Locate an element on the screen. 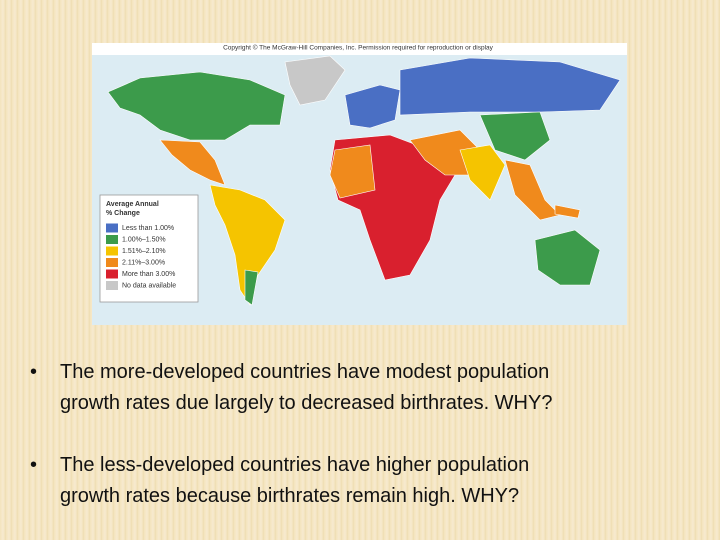 The image size is (720, 540). legend-label: 2.11%–3.00% is located at coordinates (143, 262).